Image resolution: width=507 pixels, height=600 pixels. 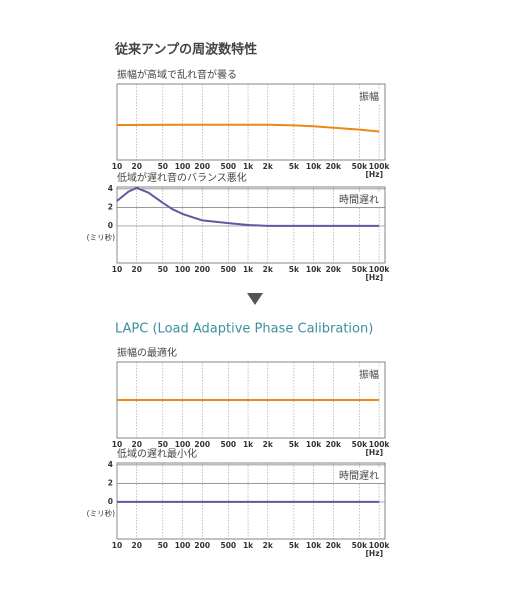 What do you see at coordinates (177, 74) in the screenshot?
I see `chart-title: 振幅が高域で乱れ音が曇る` at bounding box center [177, 74].